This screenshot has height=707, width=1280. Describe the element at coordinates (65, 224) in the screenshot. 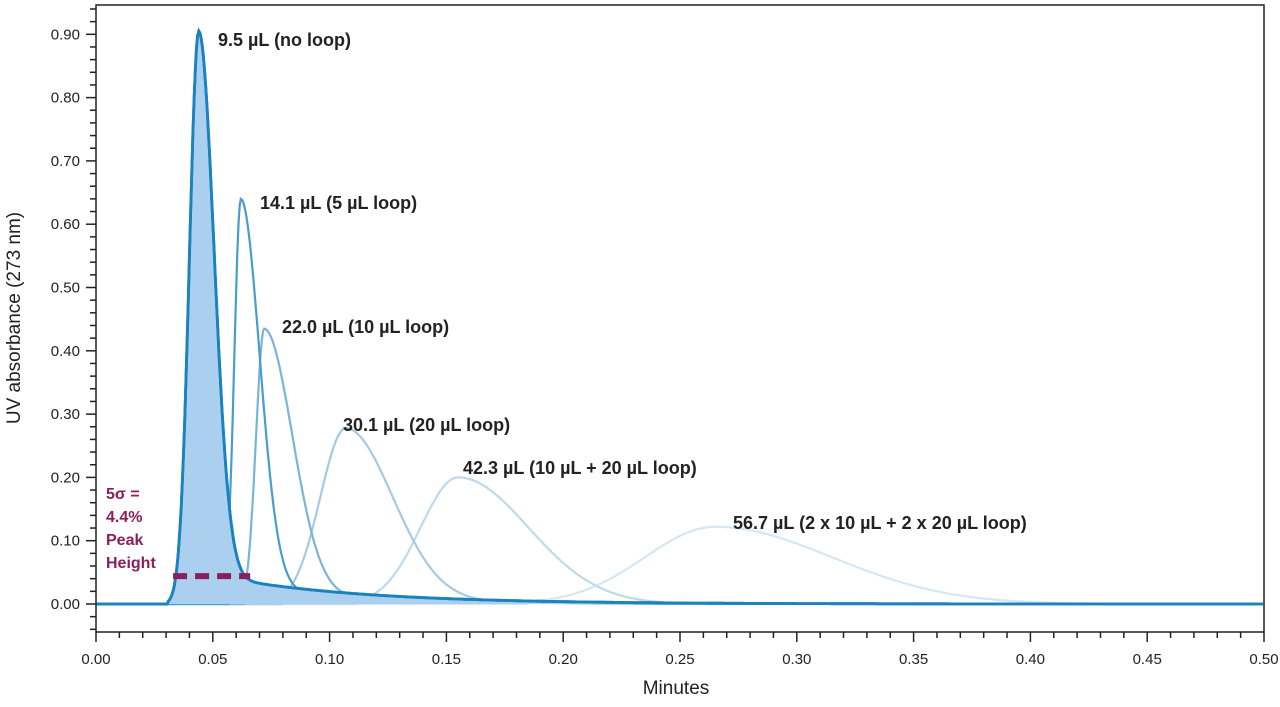

I see `y-tick-label: 0.60` at that location.